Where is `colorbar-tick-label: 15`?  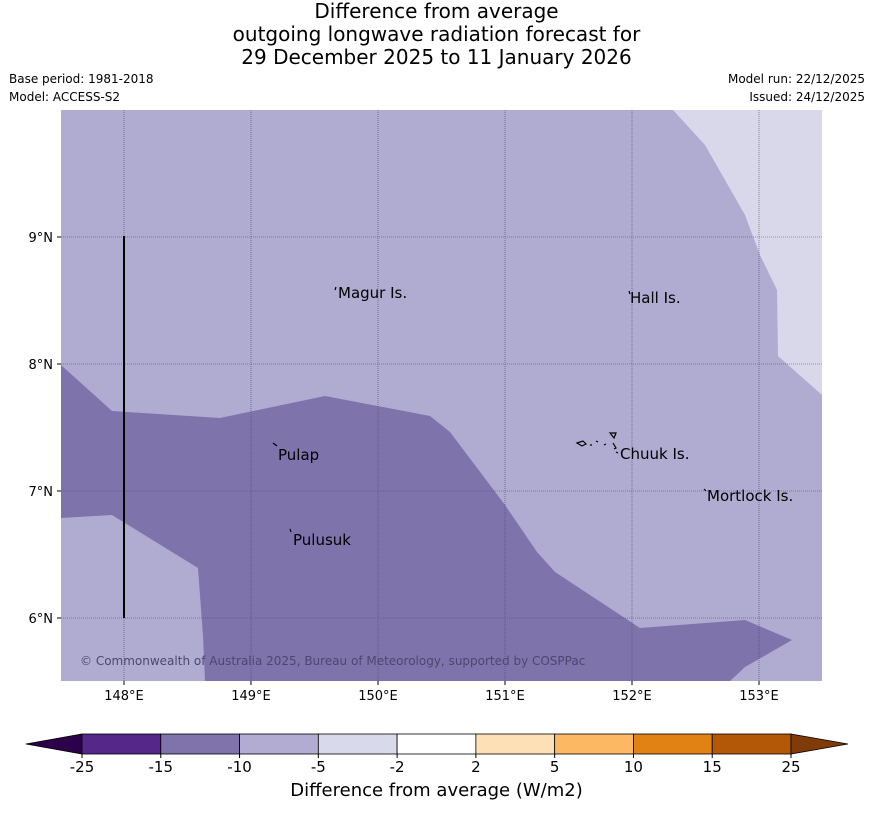
colorbar-tick-label: 15 is located at coordinates (712, 767).